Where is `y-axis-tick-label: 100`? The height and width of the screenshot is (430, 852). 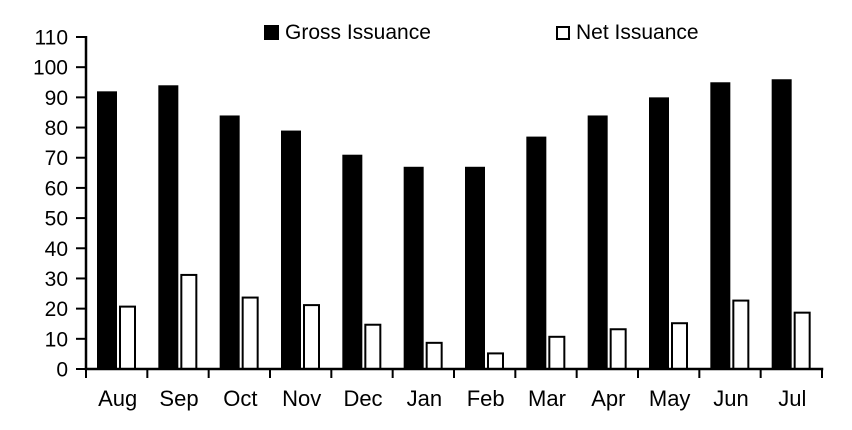
y-axis-tick-label: 100 is located at coordinates (50, 68).